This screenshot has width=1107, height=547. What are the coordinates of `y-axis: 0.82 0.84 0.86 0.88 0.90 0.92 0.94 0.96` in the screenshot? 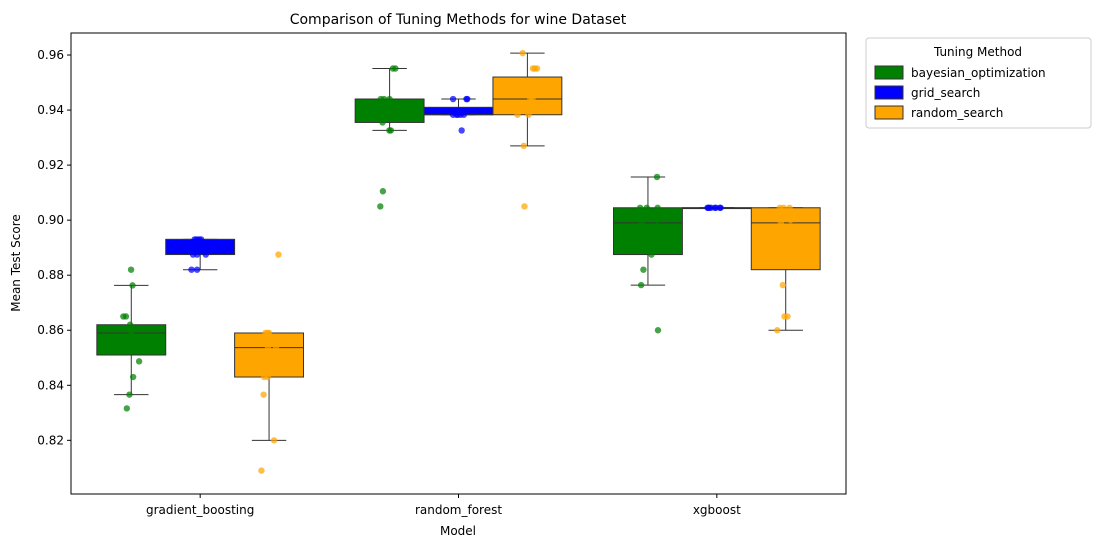 It's located at (54, 247).